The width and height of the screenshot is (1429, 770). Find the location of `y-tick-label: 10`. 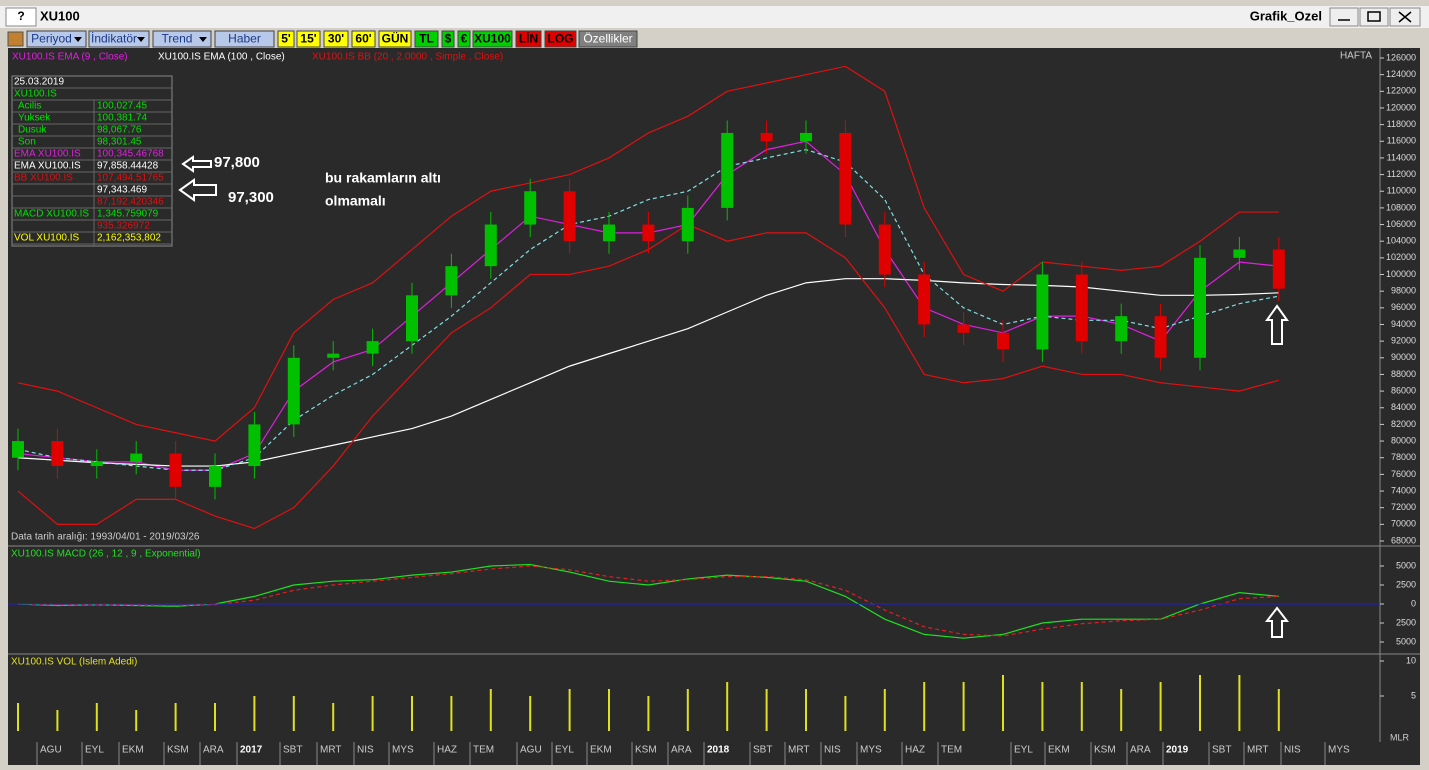

y-tick-label: 10 is located at coordinates (1411, 660).